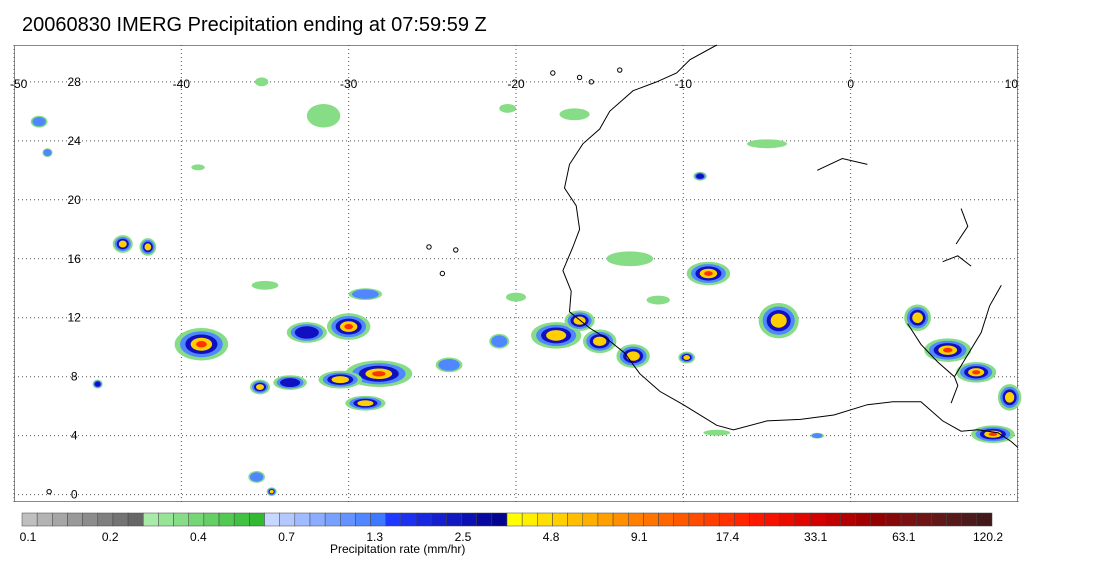 This screenshot has width=1101, height=571. I want to click on lat-tick-label: 8, so click(74, 377).